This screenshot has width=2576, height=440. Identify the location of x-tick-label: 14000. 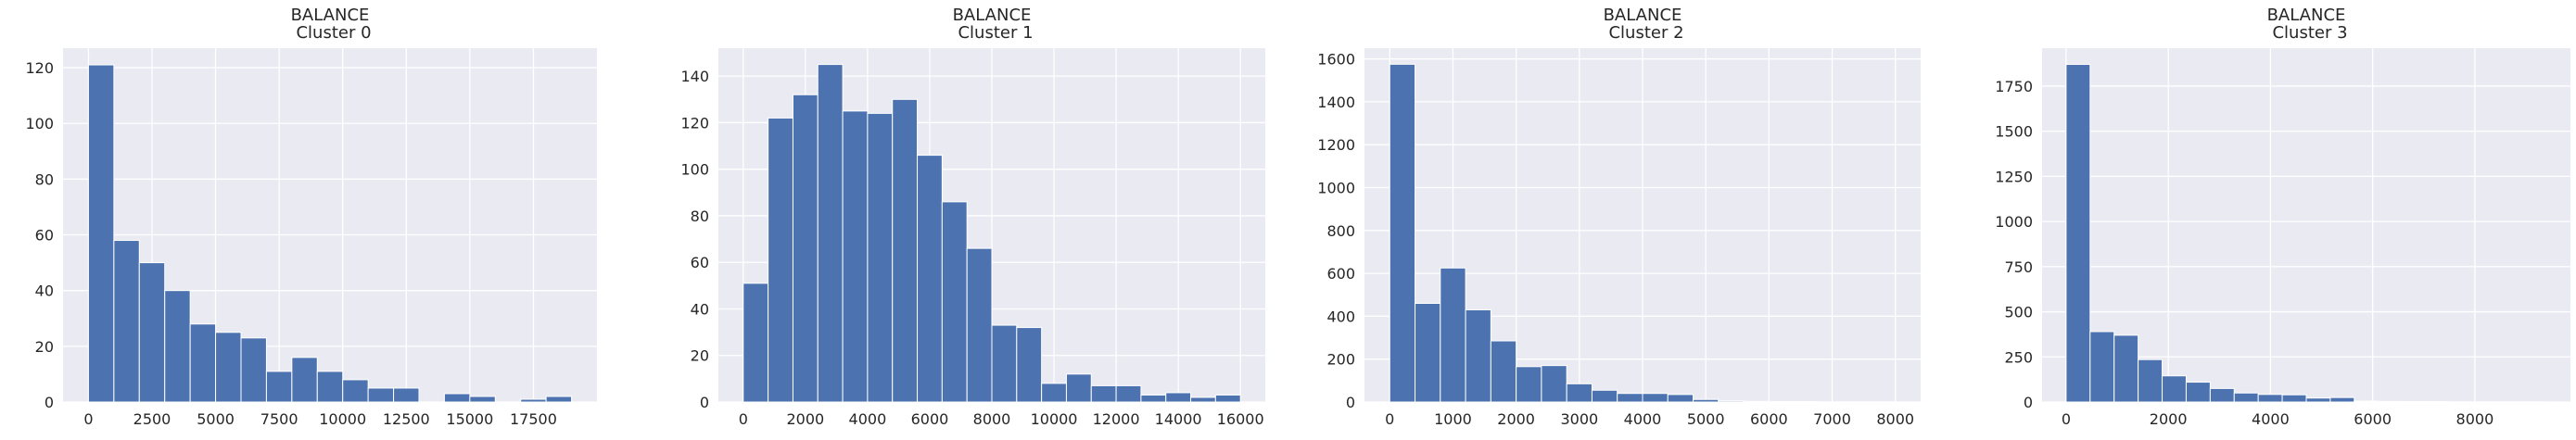
(1178, 419).